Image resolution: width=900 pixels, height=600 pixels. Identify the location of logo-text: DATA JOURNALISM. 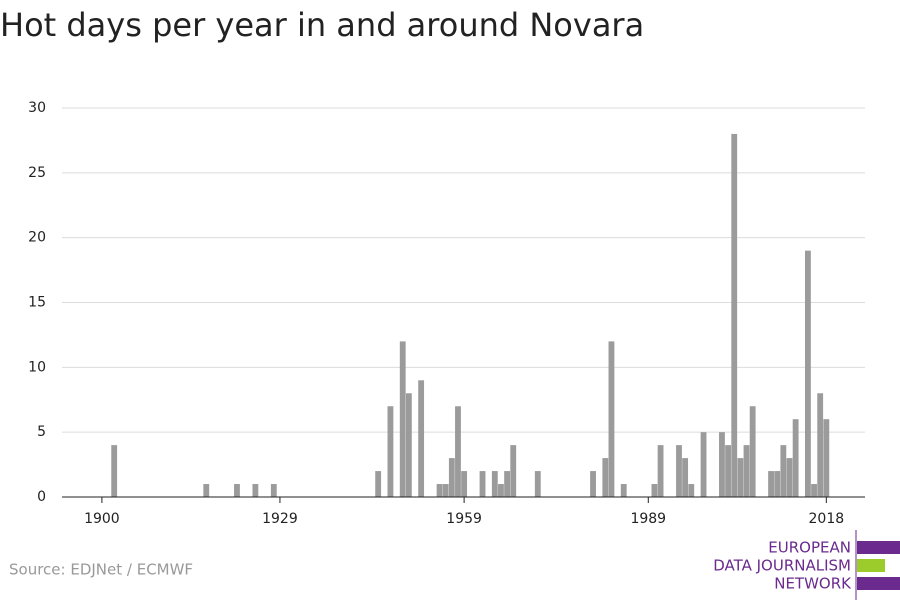
(782, 566).